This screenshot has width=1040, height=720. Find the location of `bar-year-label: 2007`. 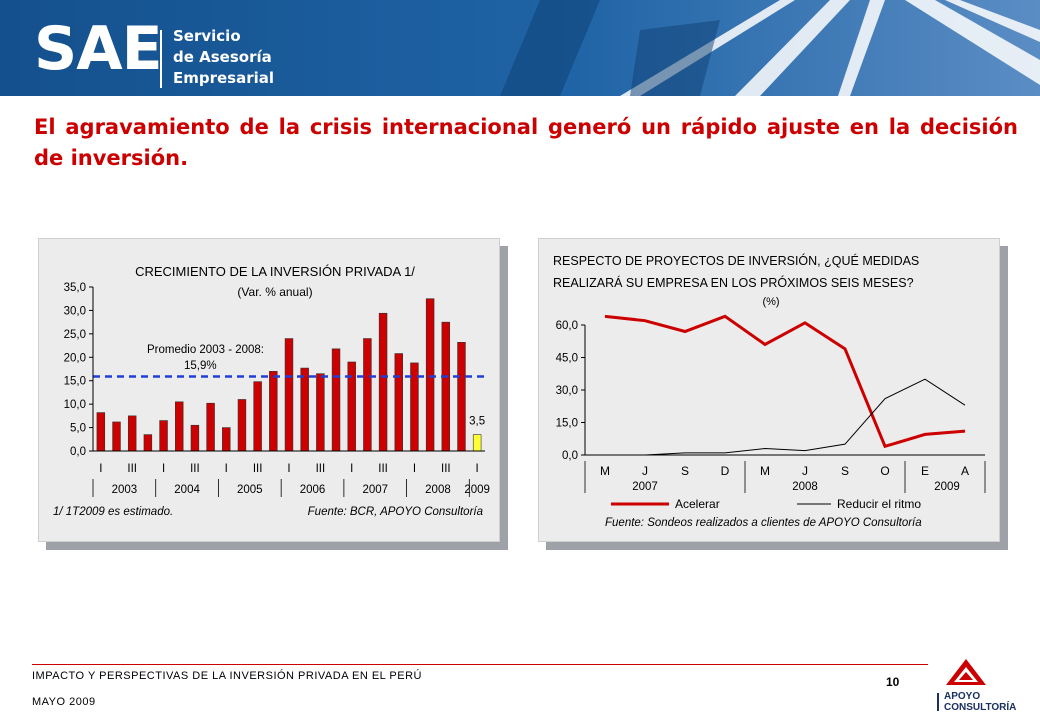

bar-year-label: 2007 is located at coordinates (375, 490).